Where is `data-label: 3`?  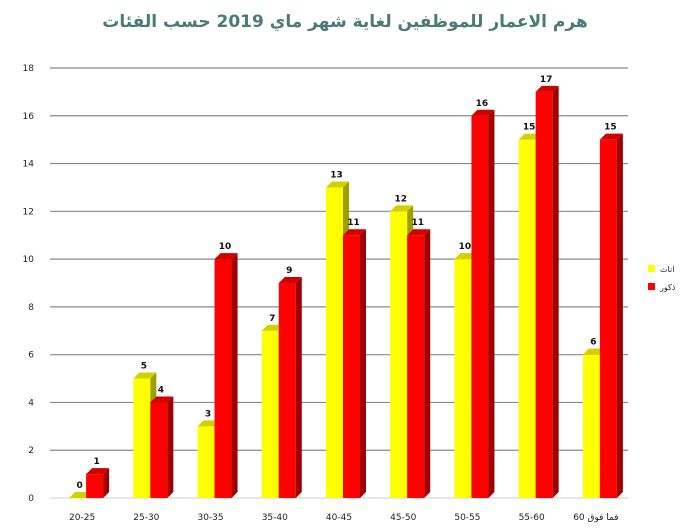 data-label: 3 is located at coordinates (208, 414).